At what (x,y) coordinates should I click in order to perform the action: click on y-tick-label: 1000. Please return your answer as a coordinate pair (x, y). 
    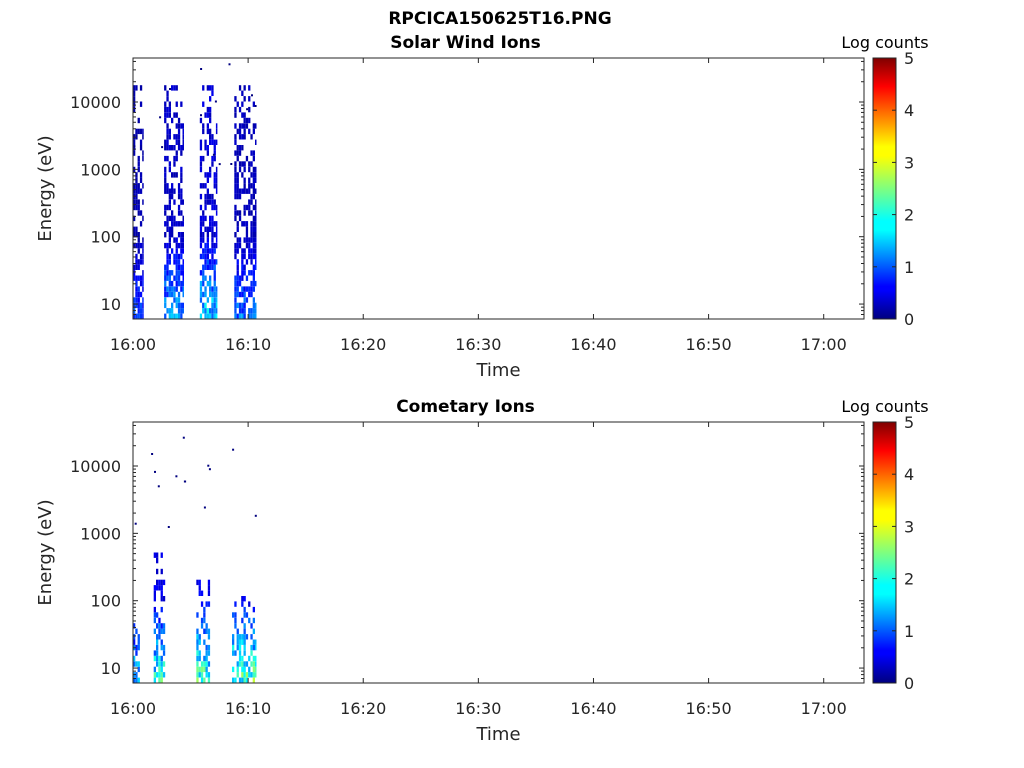
    Looking at the image, I should click on (100, 169).